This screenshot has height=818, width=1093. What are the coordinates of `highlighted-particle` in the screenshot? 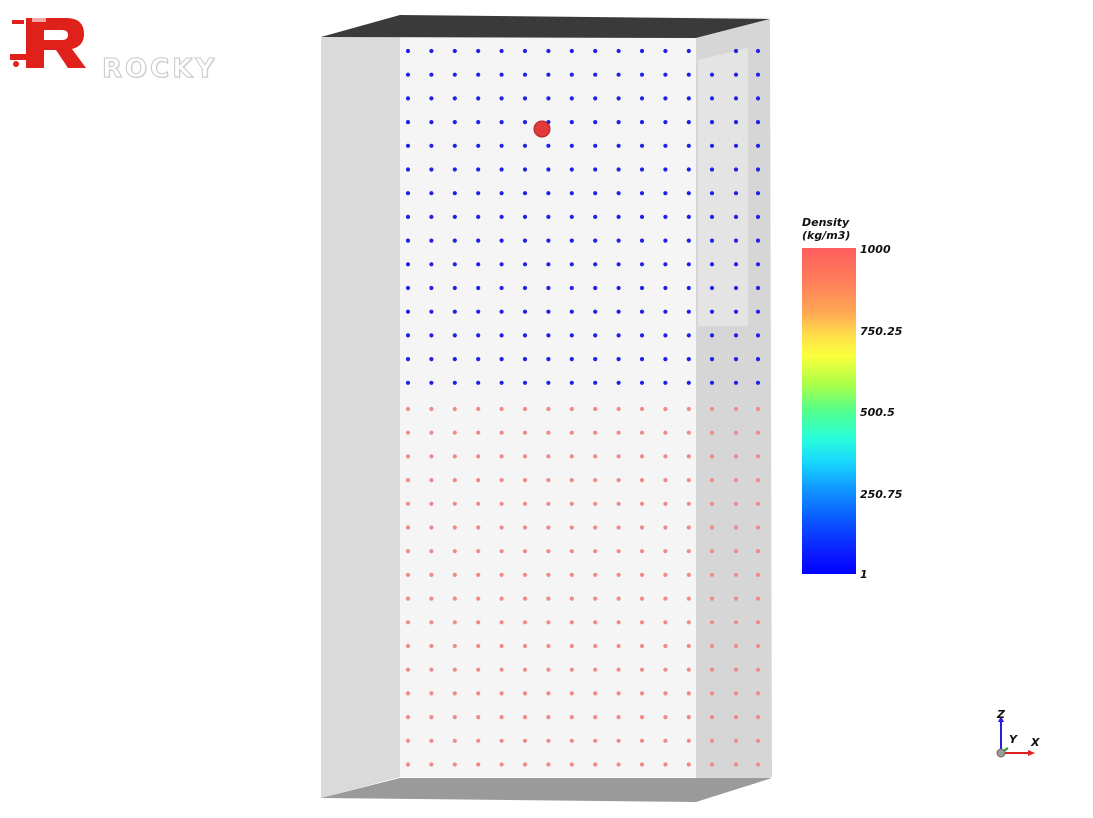 It's located at (542, 129).